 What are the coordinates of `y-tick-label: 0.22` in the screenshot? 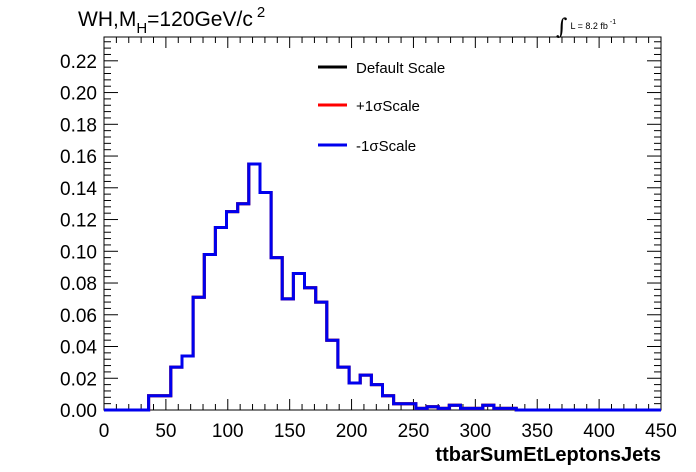 It's located at (78, 62).